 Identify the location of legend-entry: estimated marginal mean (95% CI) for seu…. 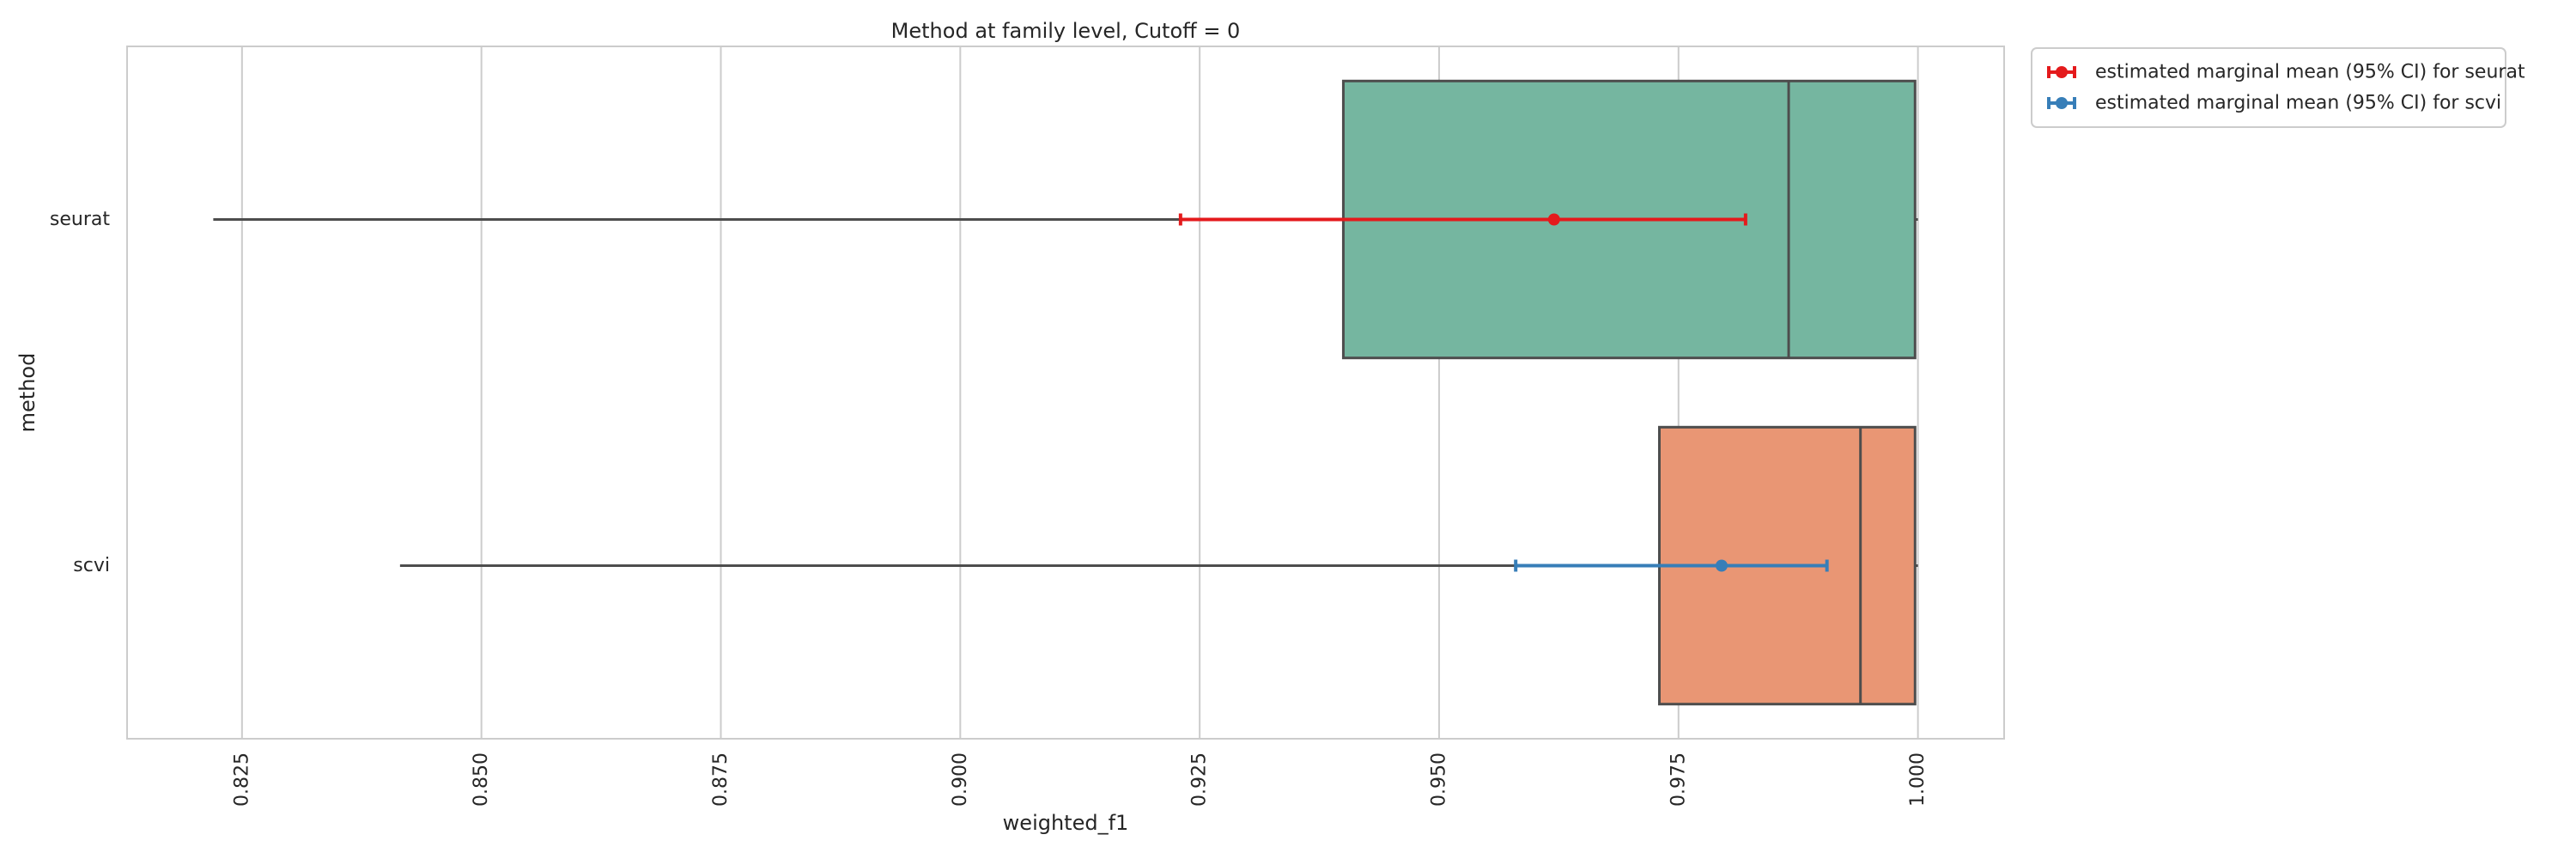
(2286, 72).